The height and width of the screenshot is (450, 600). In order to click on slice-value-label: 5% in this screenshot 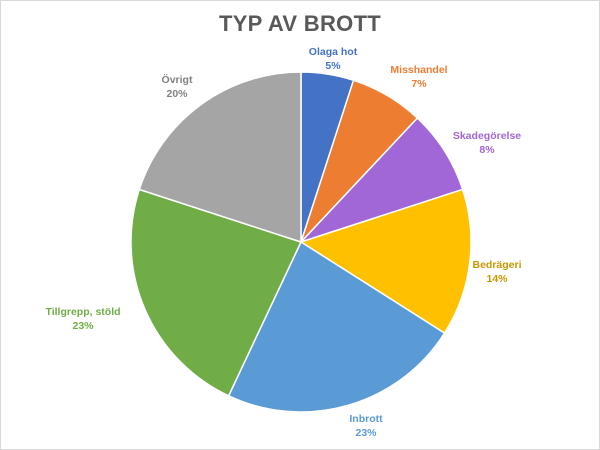, I will do `click(333, 66)`.